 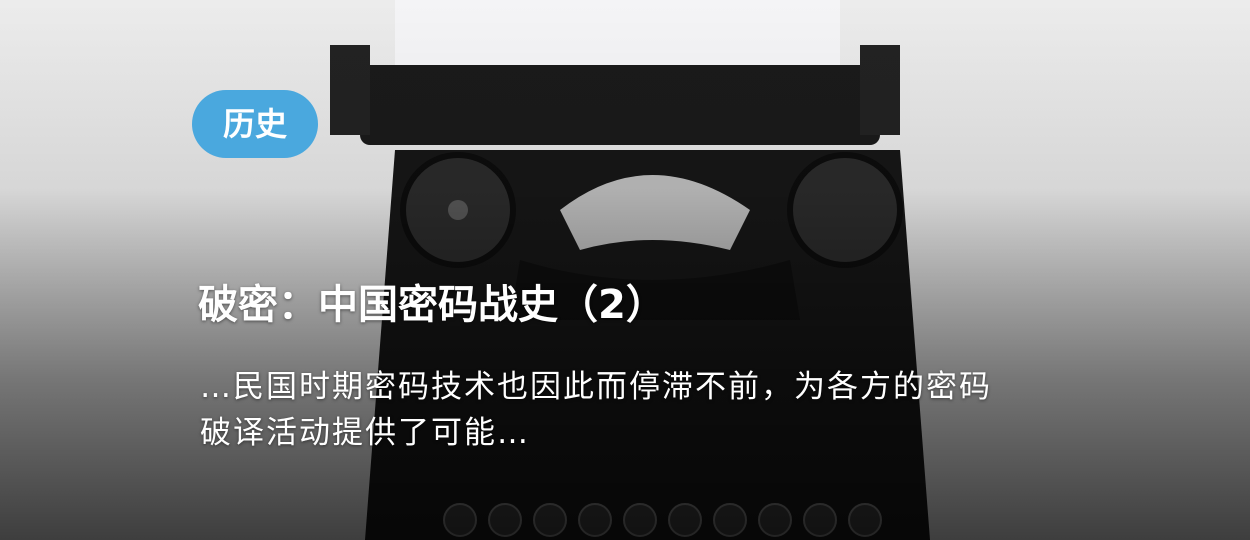 What do you see at coordinates (596, 387) in the screenshot?
I see `excerpt-line: …民国时期密码技术也因此而停滞不前，为各方的密码` at bounding box center [596, 387].